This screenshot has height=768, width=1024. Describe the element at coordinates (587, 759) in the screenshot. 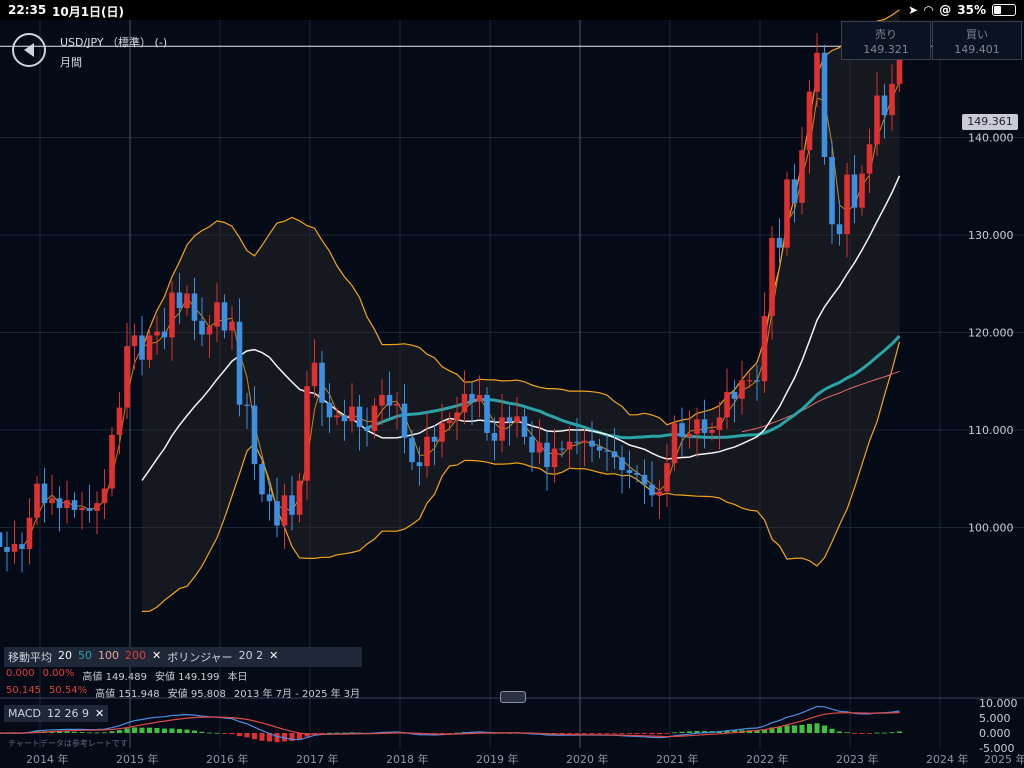

I see `time-axis-label: 2020 年` at that location.